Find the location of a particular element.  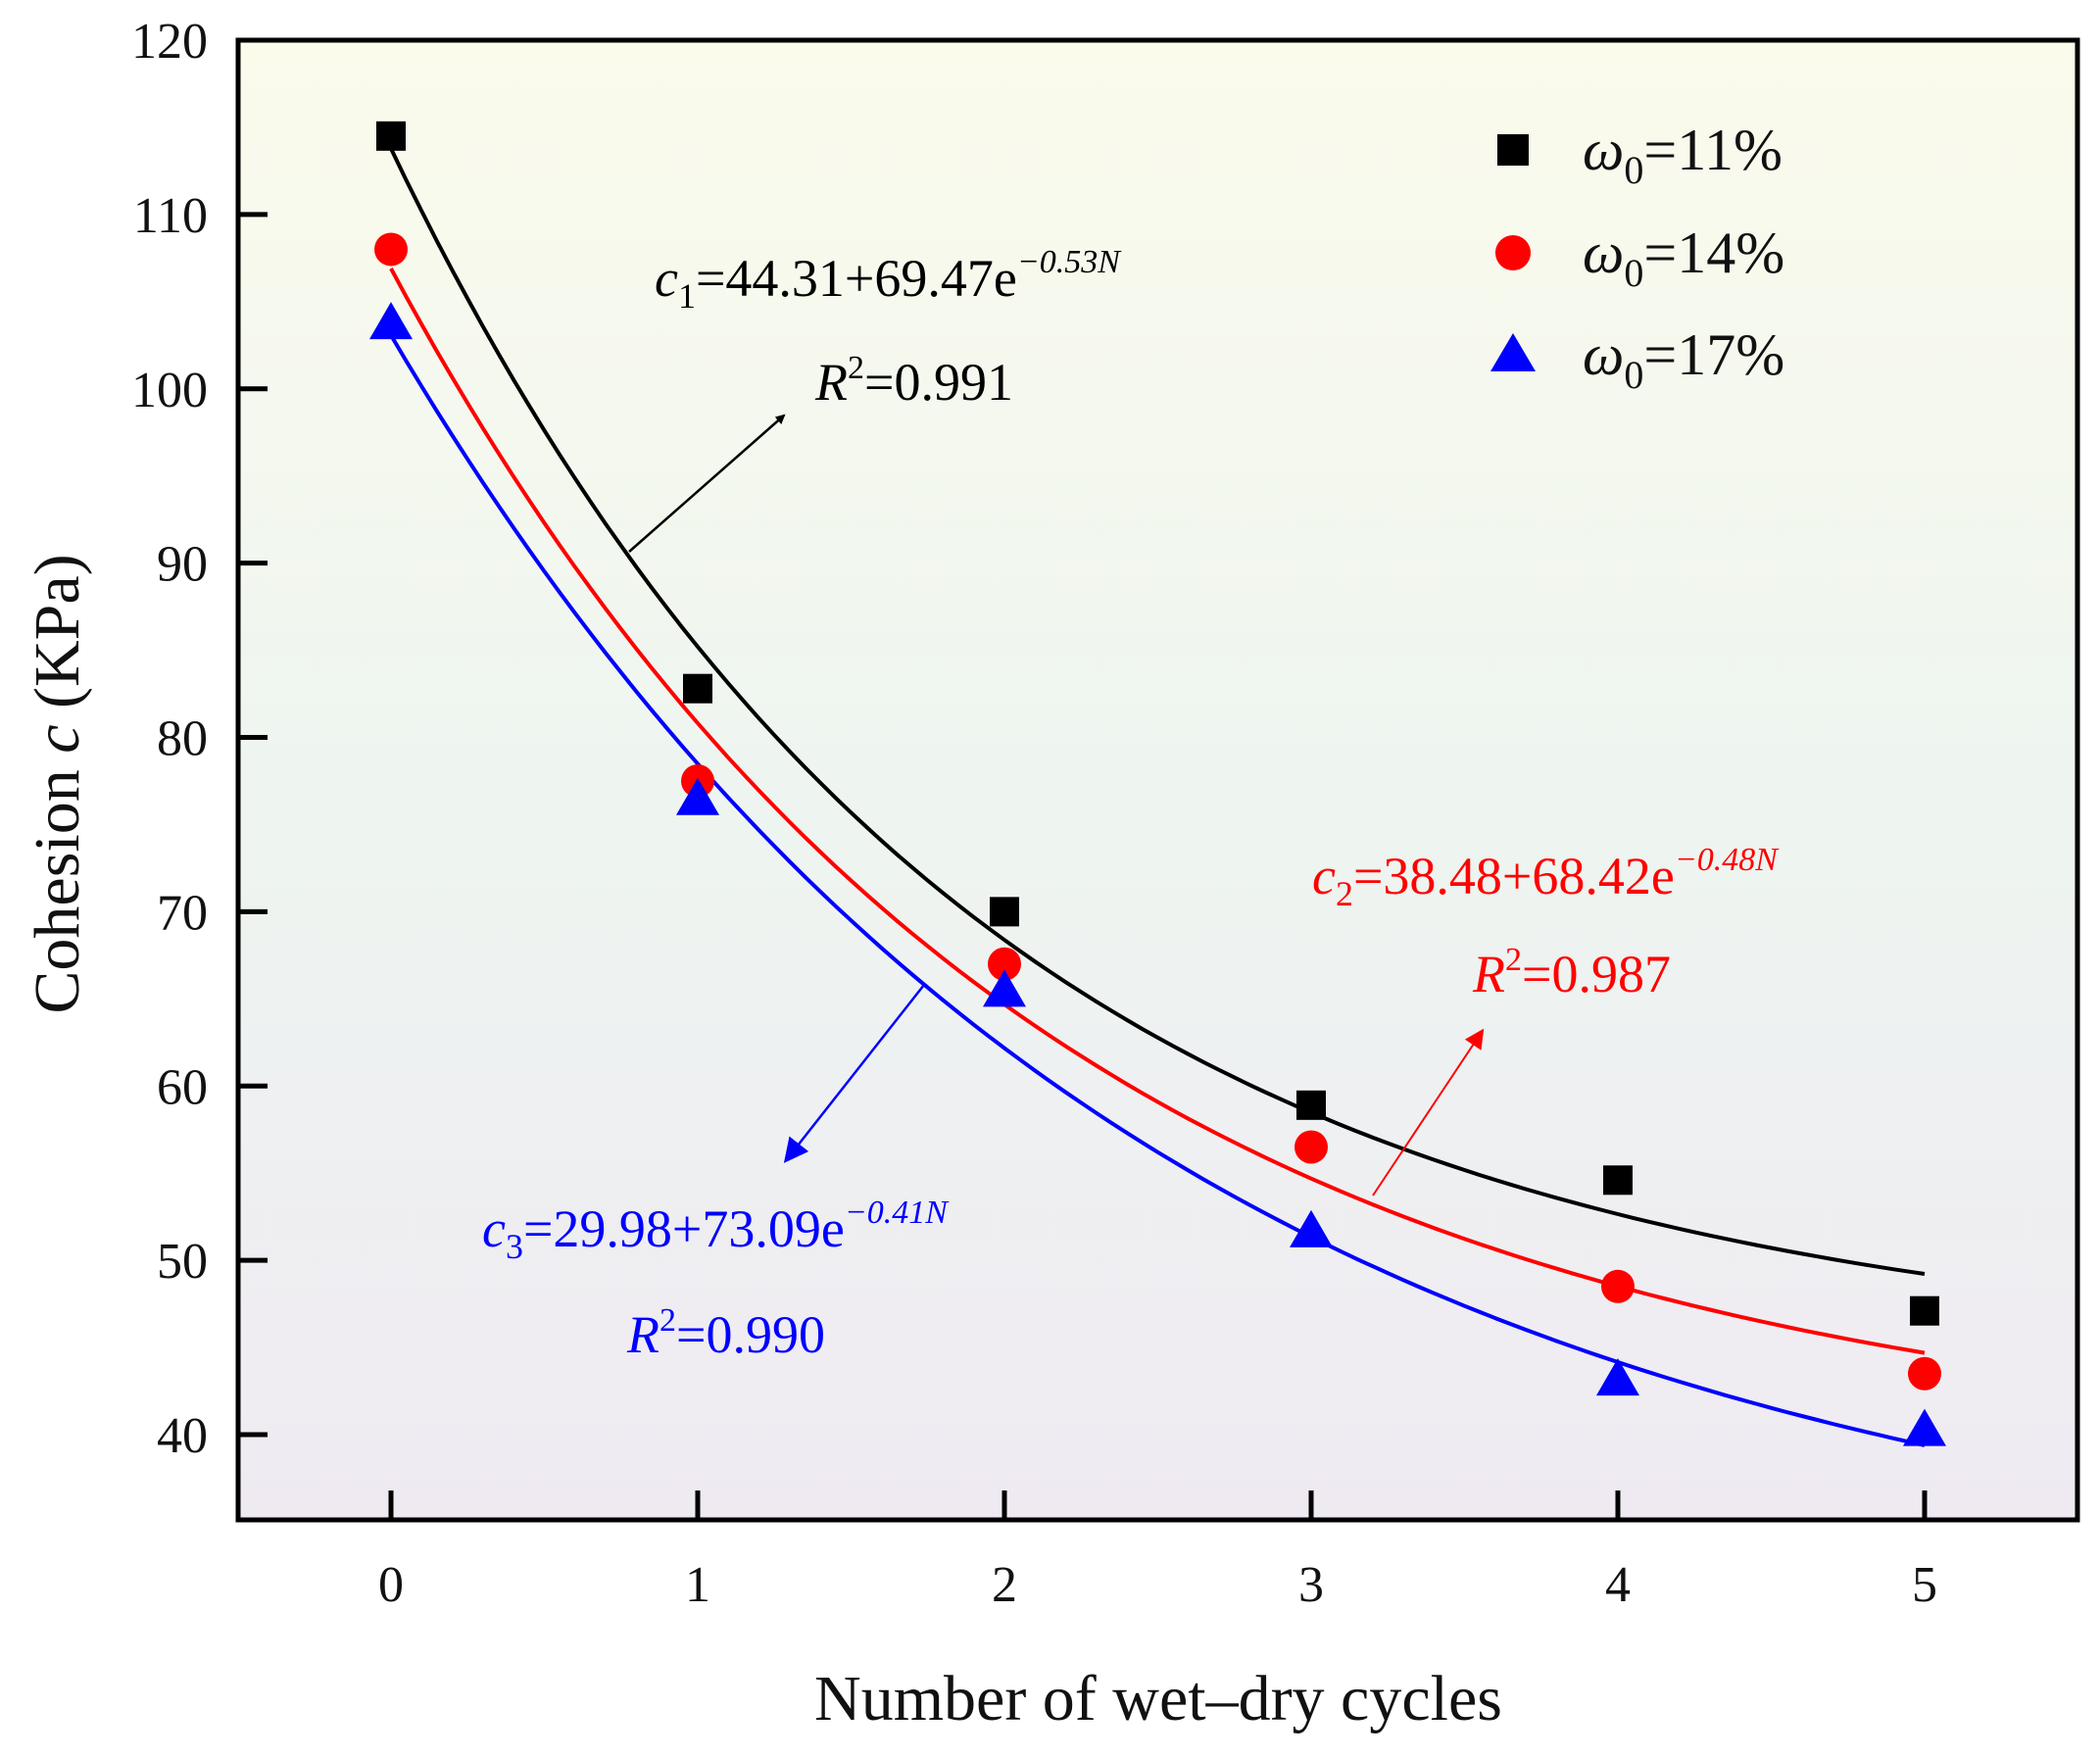

y-tick-label: 90 is located at coordinates (183, 565).